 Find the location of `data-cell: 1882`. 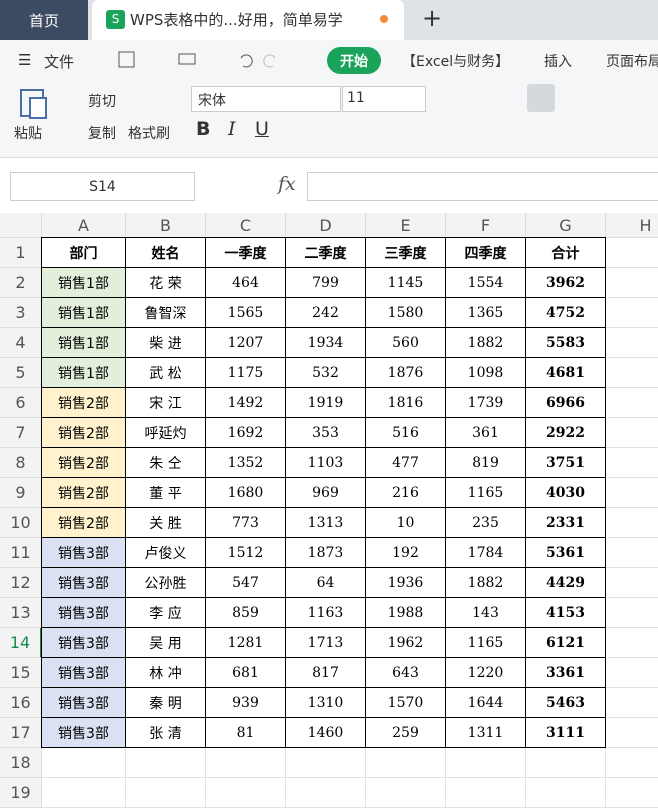

data-cell: 1882 is located at coordinates (485, 582).